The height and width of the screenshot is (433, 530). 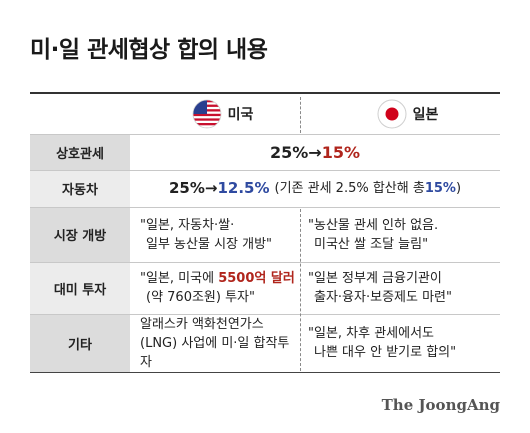 What do you see at coordinates (371, 333) in the screenshot?
I see `other-jp-line1: "일본, 차후 관세에서도` at bounding box center [371, 333].